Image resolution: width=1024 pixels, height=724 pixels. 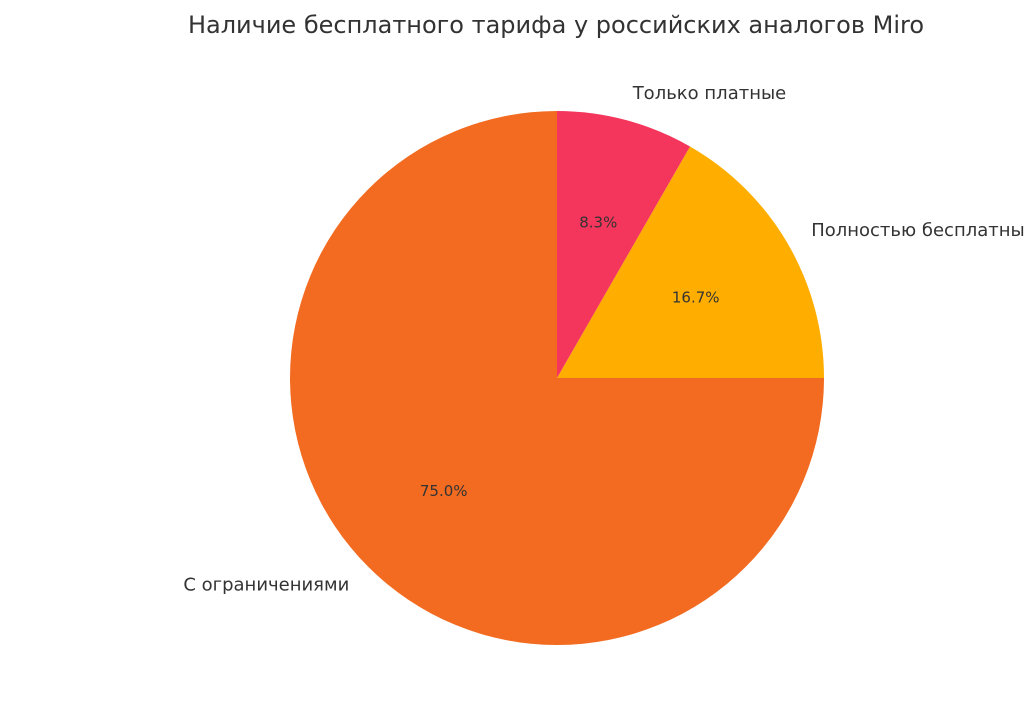 I want to click on slice-label-1: С ограничениями, so click(x=266, y=585).